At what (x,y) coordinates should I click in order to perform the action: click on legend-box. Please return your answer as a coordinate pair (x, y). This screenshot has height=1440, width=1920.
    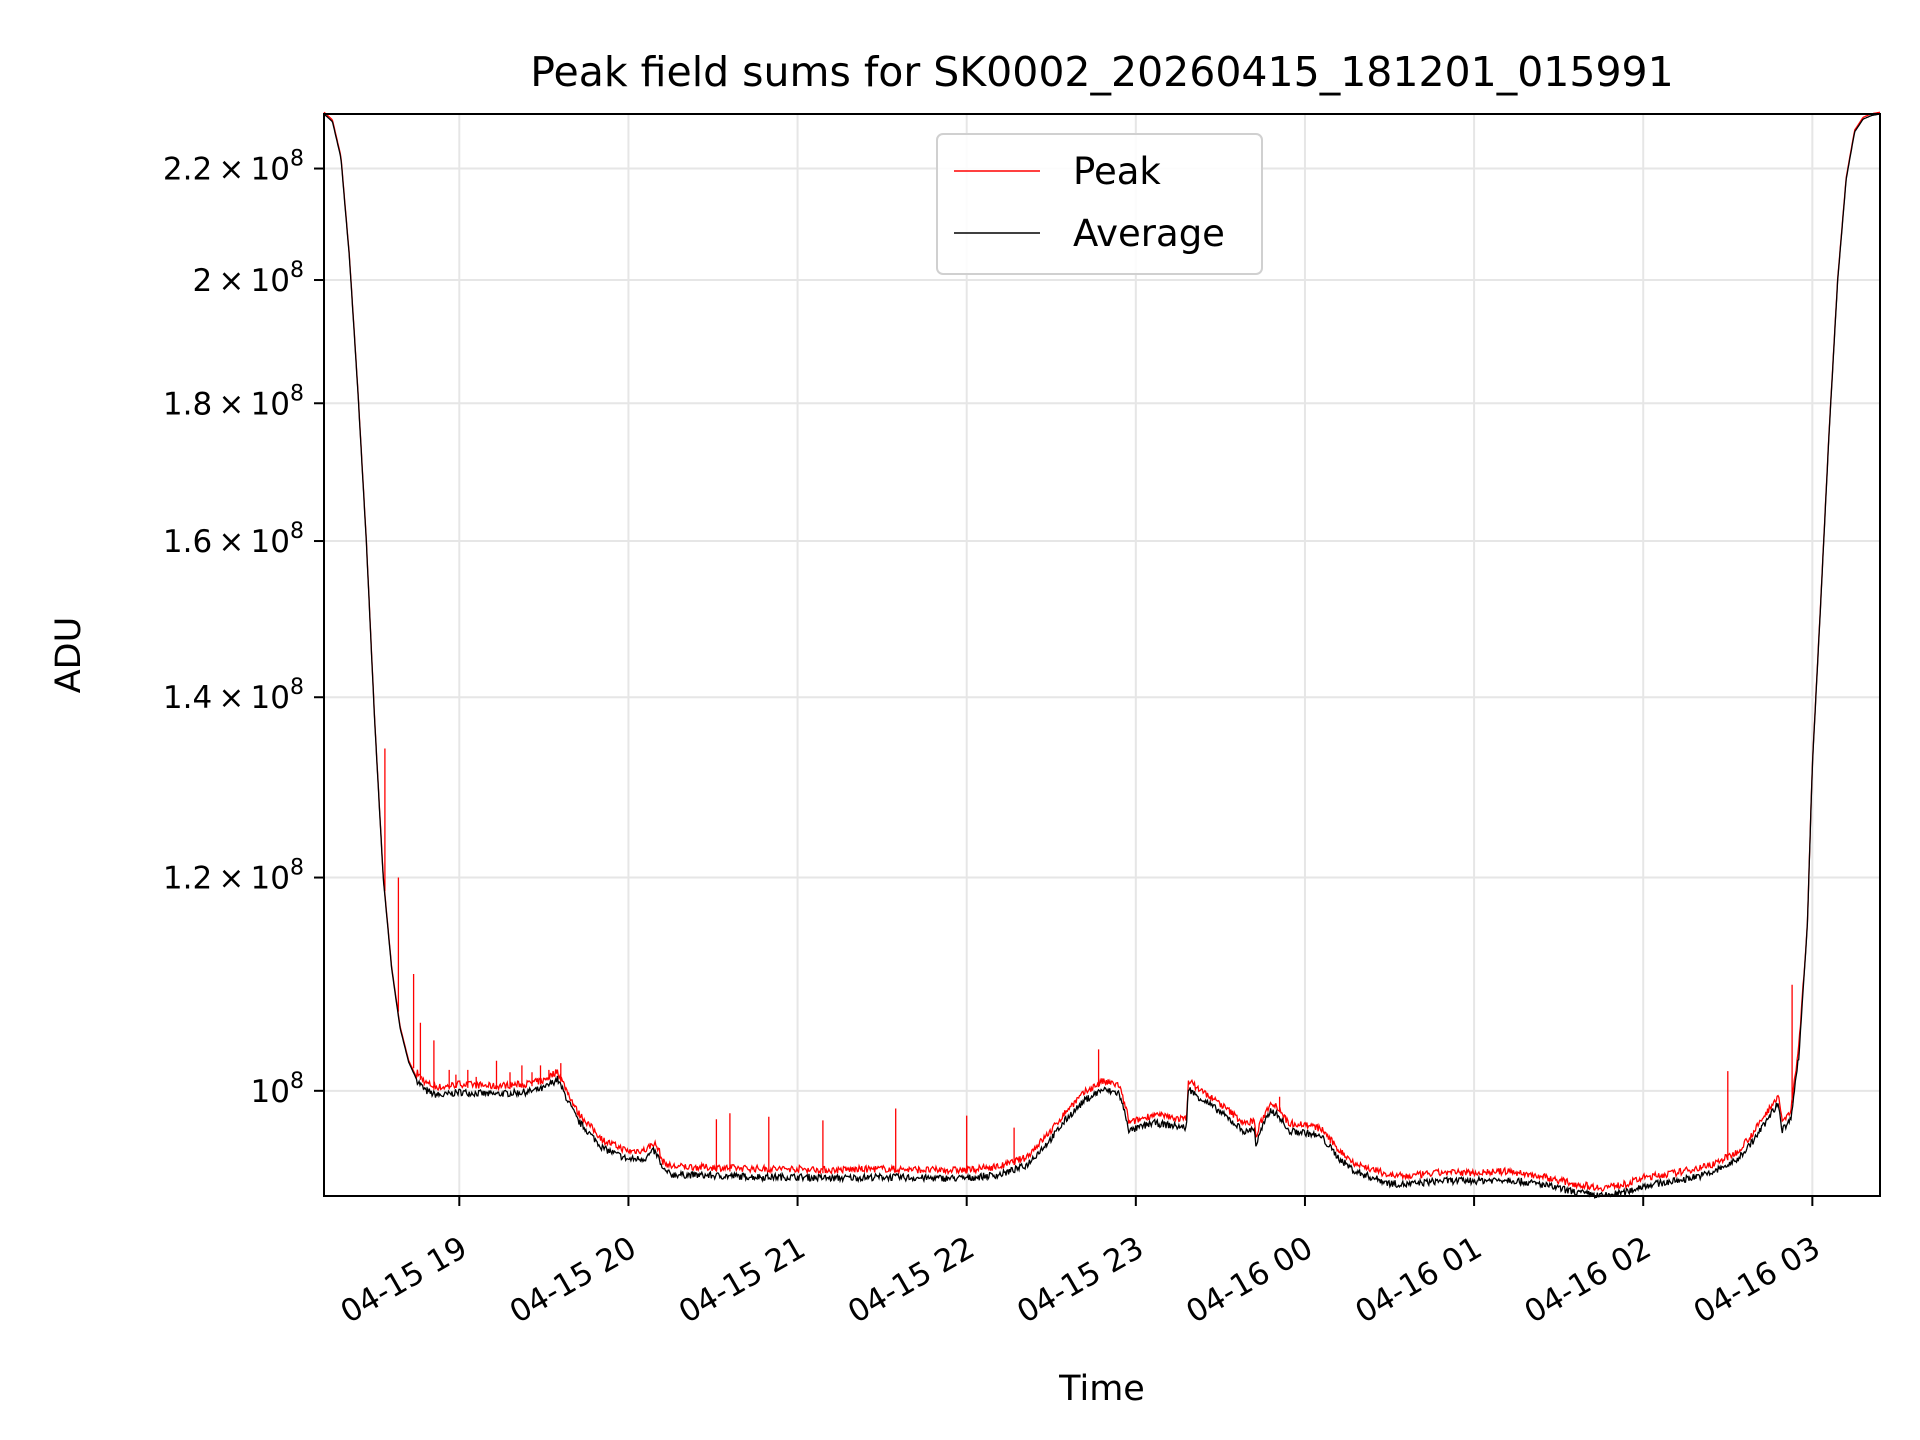
    Looking at the image, I should click on (1099, 204).